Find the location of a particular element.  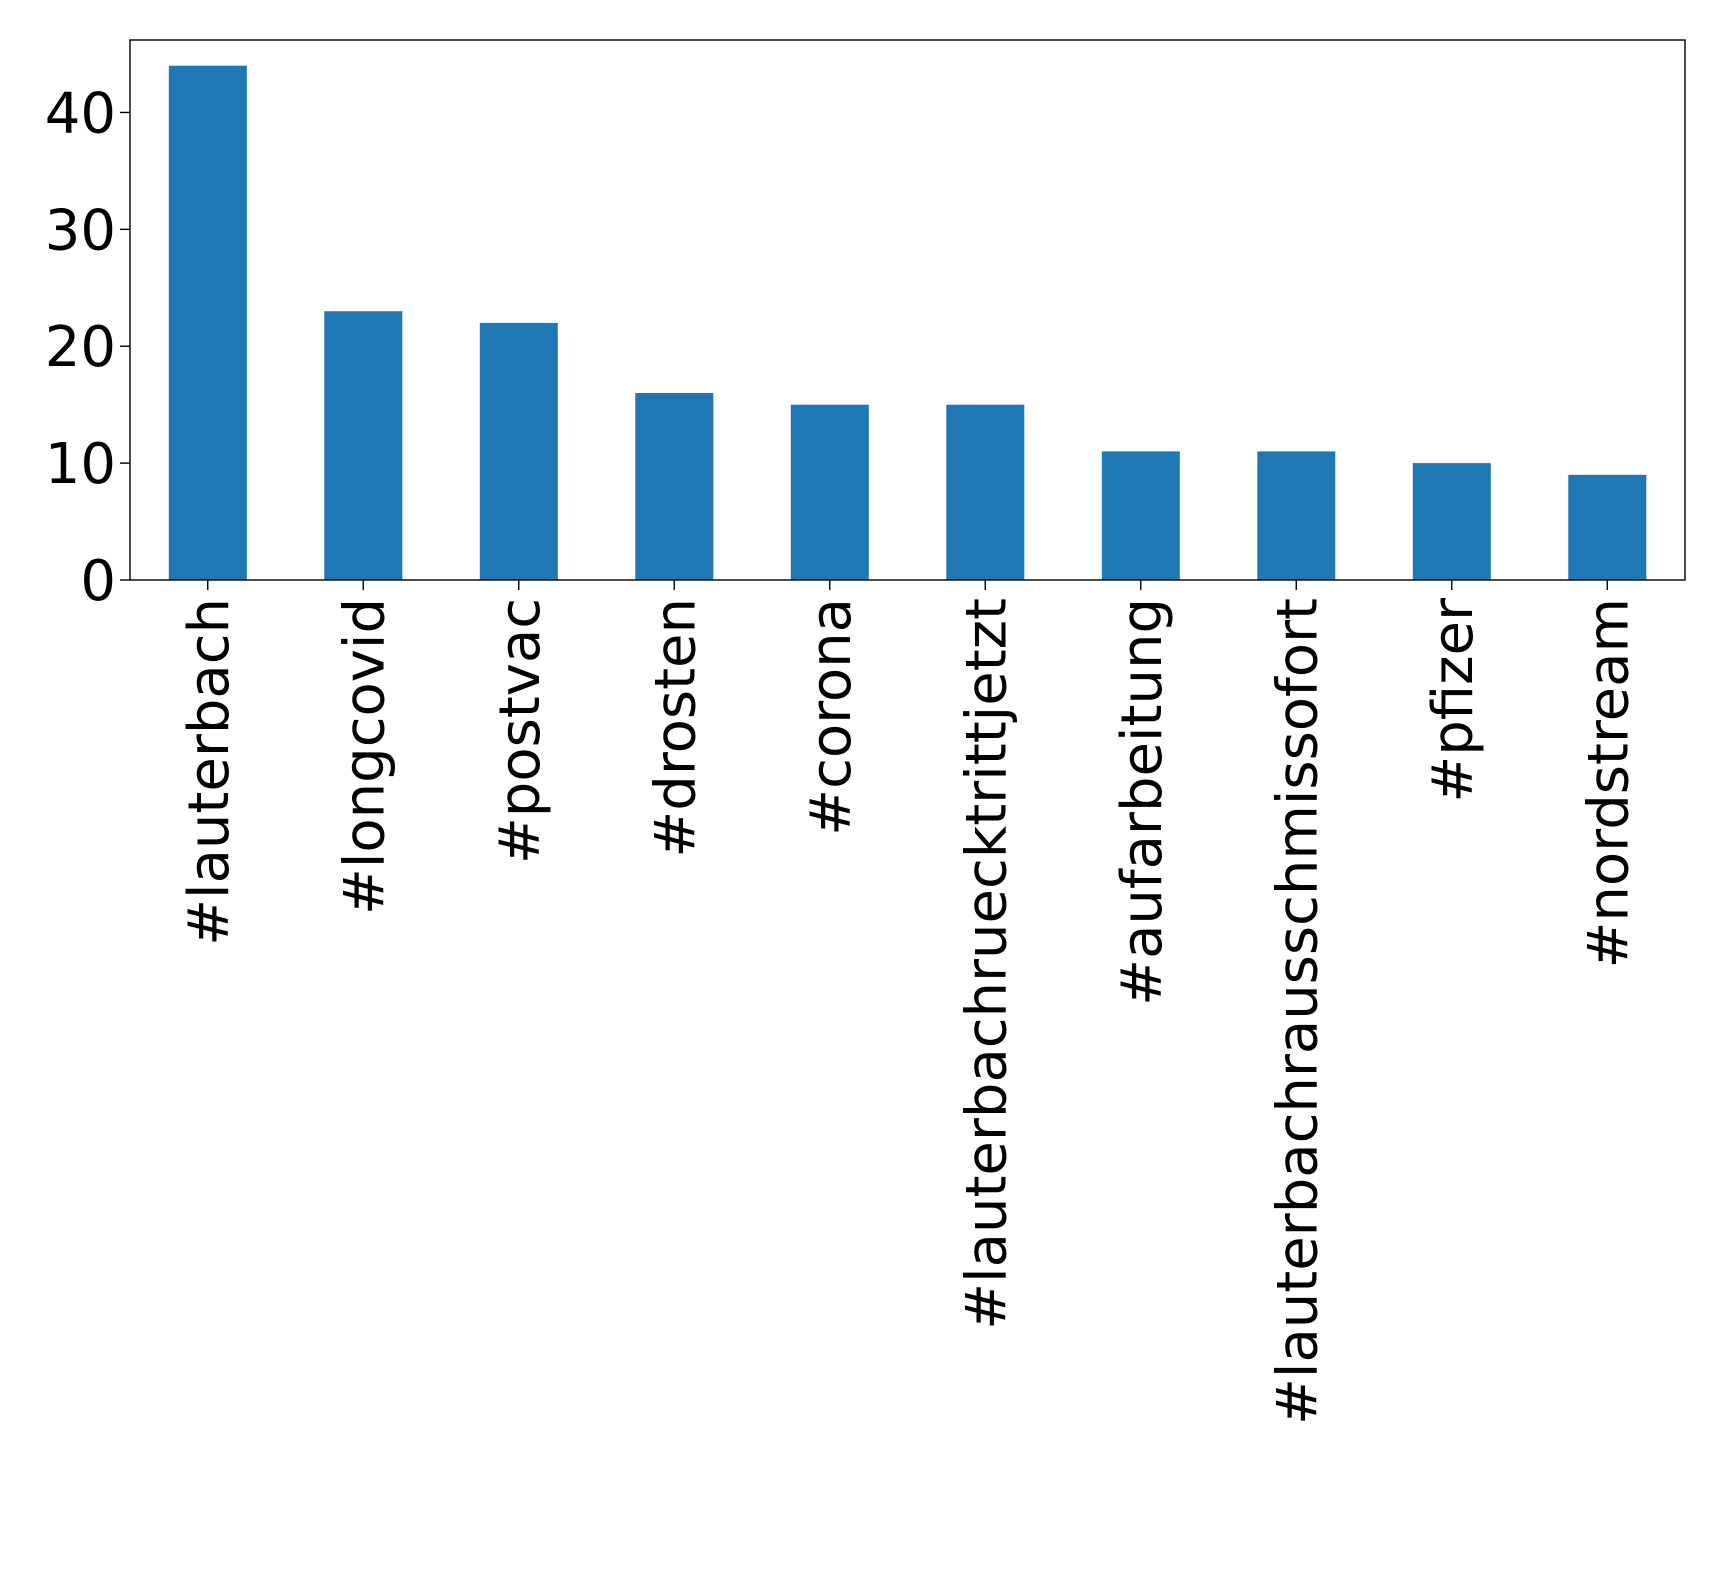

x-tick-label: #lauterbachrausschmissofort is located at coordinates (1297, 1011).